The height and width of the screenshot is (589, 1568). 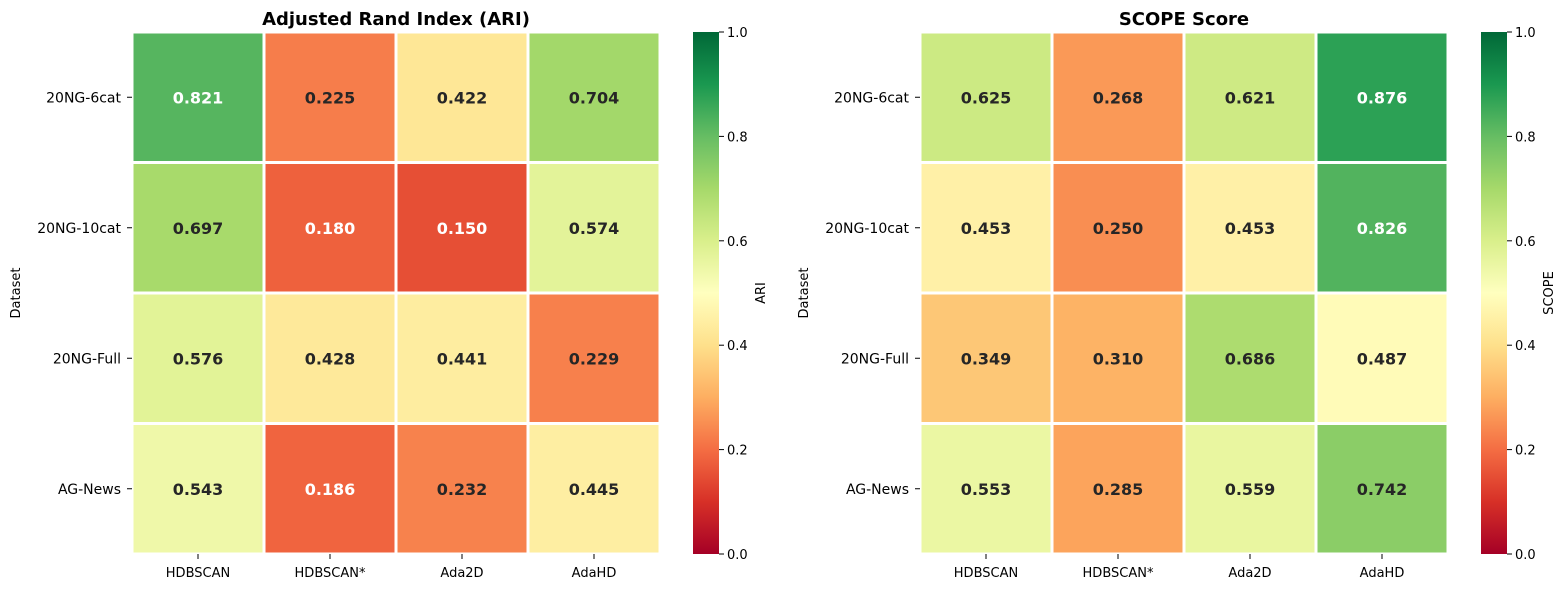 What do you see at coordinates (462, 489) in the screenshot?
I see `cell-value-label: 0.232` at bounding box center [462, 489].